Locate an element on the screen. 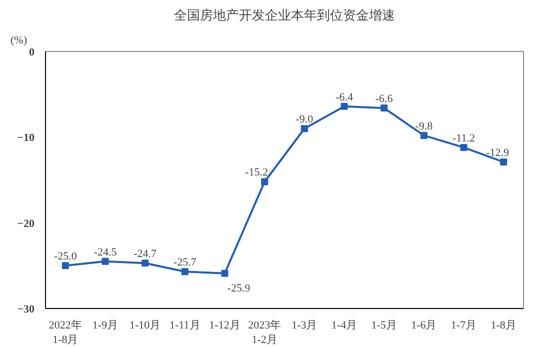 This screenshot has height=348, width=543. data-label: -6.4 is located at coordinates (345, 97).